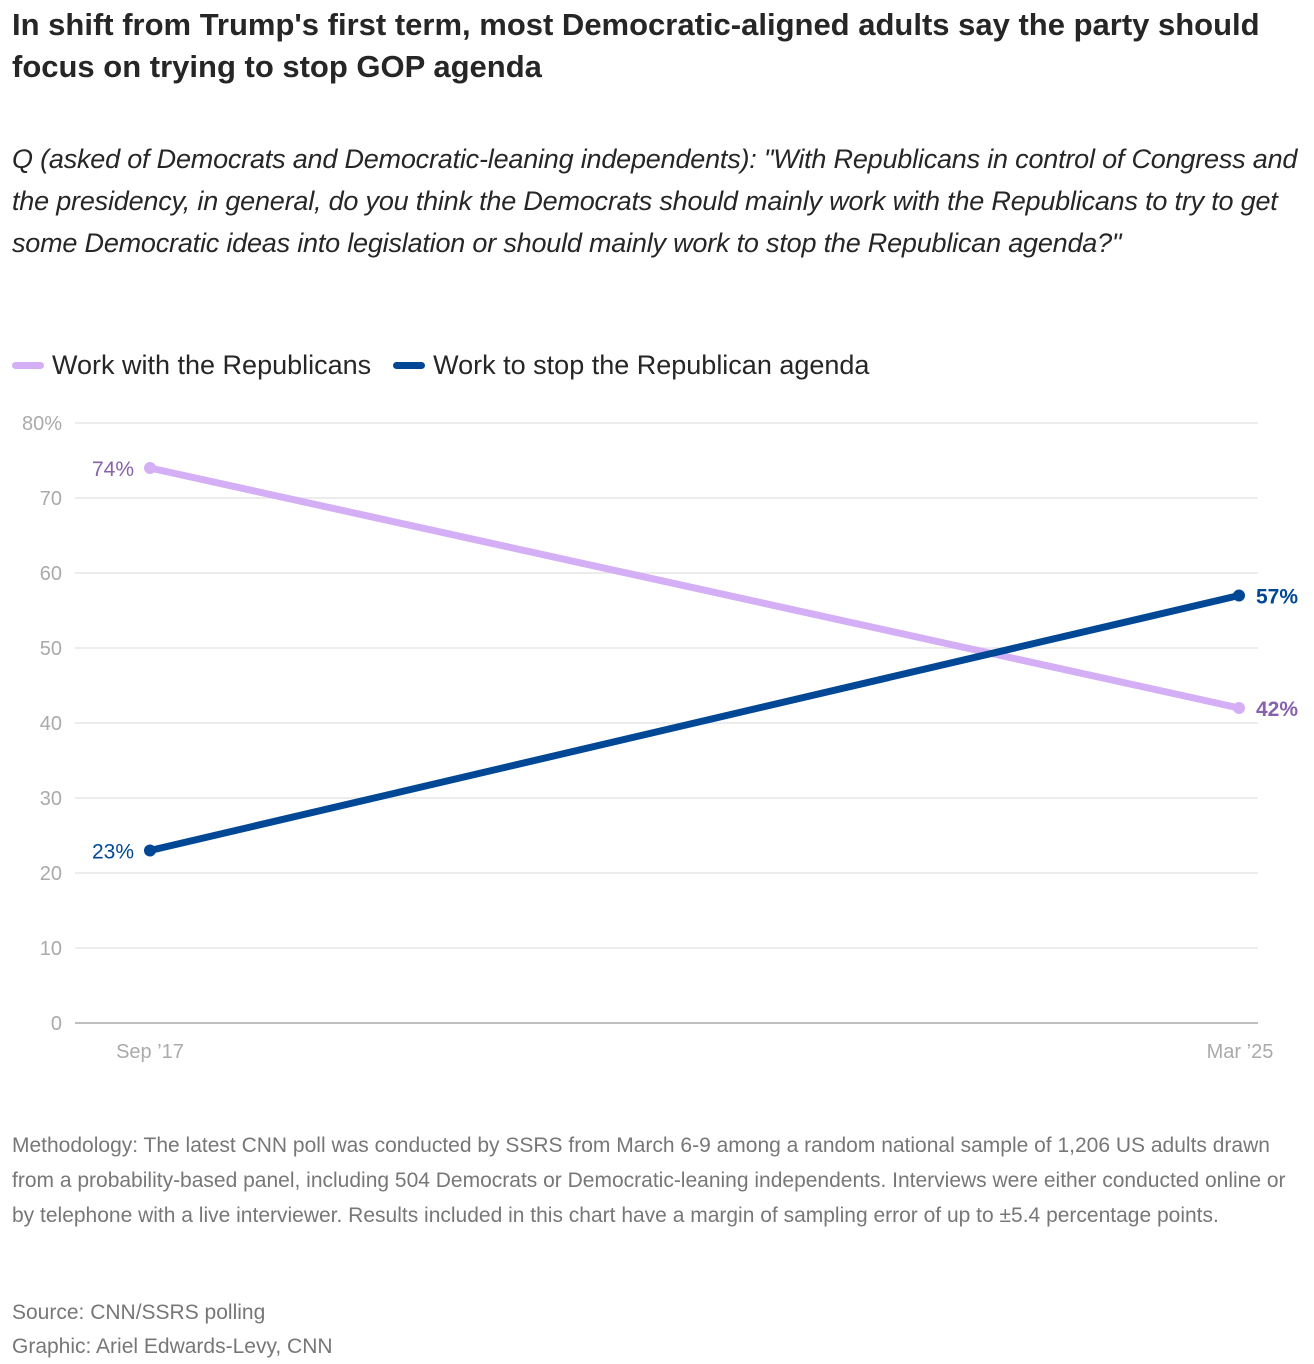 The height and width of the screenshot is (1364, 1314). Describe the element at coordinates (1277, 597) in the screenshot. I see `data-label: 57%` at that location.